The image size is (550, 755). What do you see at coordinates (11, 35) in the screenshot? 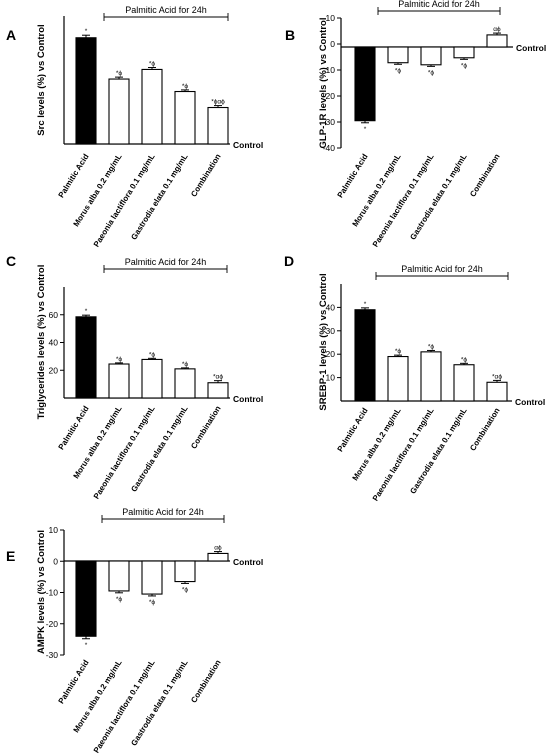
I see `panel-letter: A` at bounding box center [11, 35].